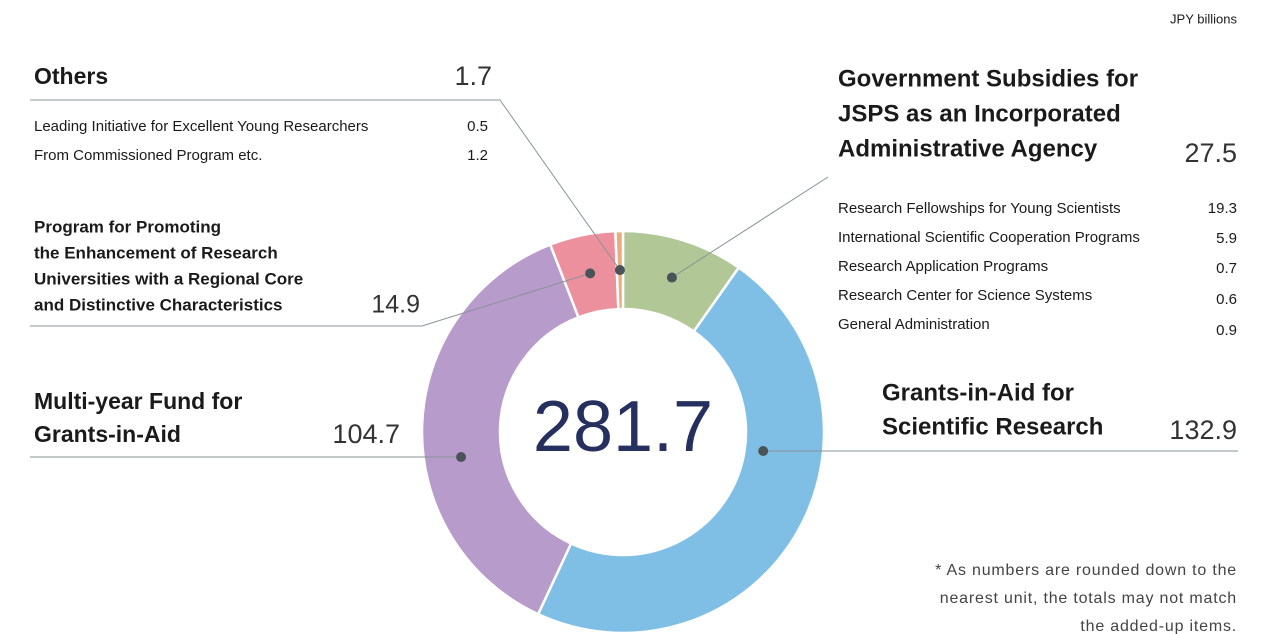  Describe the element at coordinates (1226, 268) in the screenshot. I see `breakdown-value: 0.7` at that location.